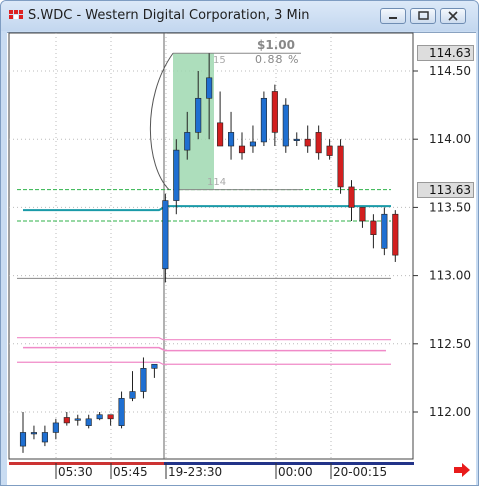 The image size is (479, 486). Describe the element at coordinates (75, 472) in the screenshot. I see `x-tick-label: 05:30` at that location.